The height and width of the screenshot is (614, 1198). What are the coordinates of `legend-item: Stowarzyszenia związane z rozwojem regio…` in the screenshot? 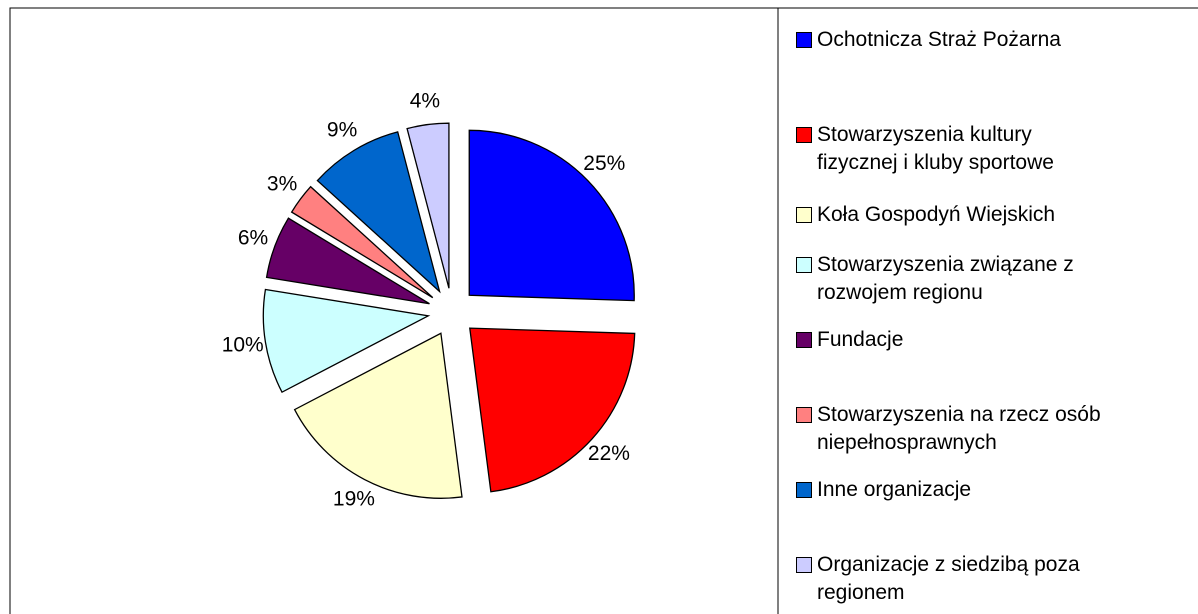 It's located at (996, 279).